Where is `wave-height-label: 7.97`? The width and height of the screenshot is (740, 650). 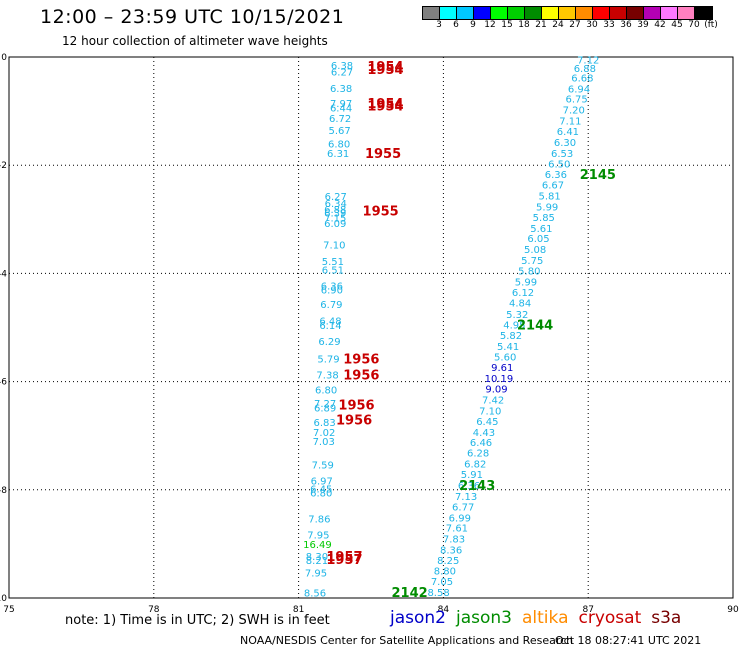 wave-height-label: 7.97 is located at coordinates (341, 104).